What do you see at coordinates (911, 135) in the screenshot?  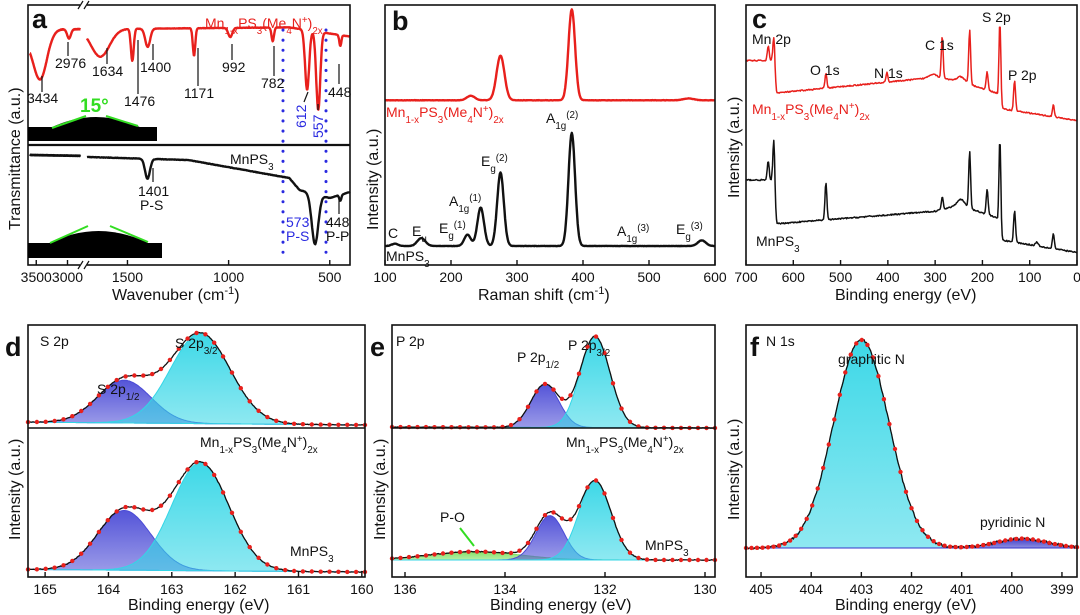 I see `plot-frame` at bounding box center [911, 135].